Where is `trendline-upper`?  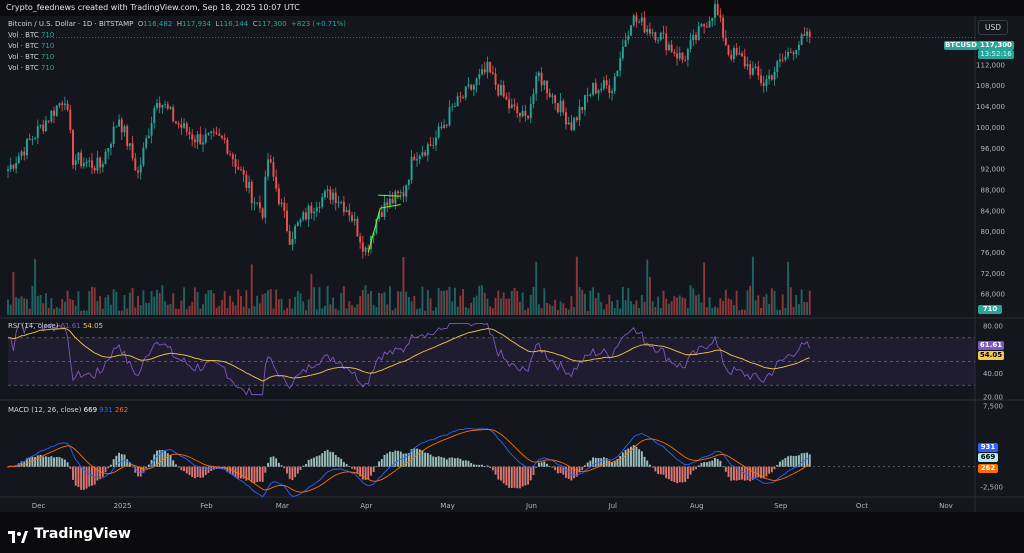 trendline-upper is located at coordinates (389, 195).